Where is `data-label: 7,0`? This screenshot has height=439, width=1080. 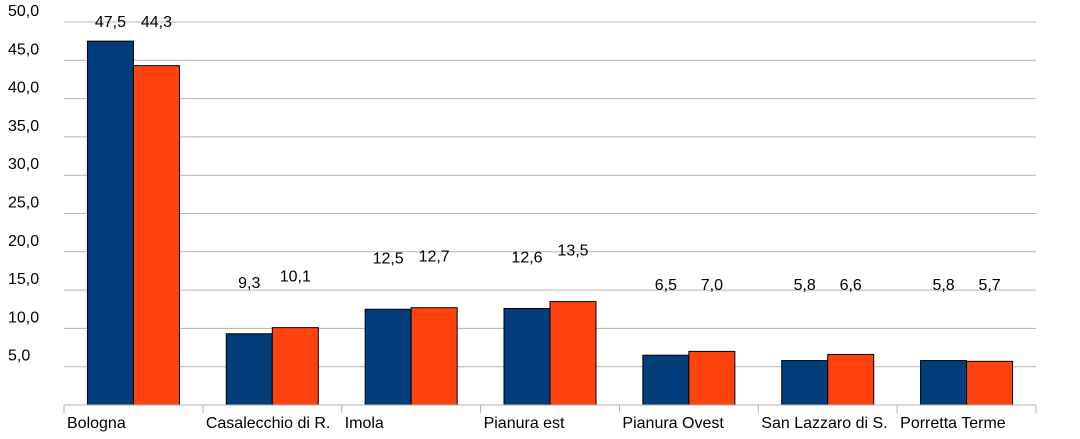 data-label: 7,0 is located at coordinates (712, 285).